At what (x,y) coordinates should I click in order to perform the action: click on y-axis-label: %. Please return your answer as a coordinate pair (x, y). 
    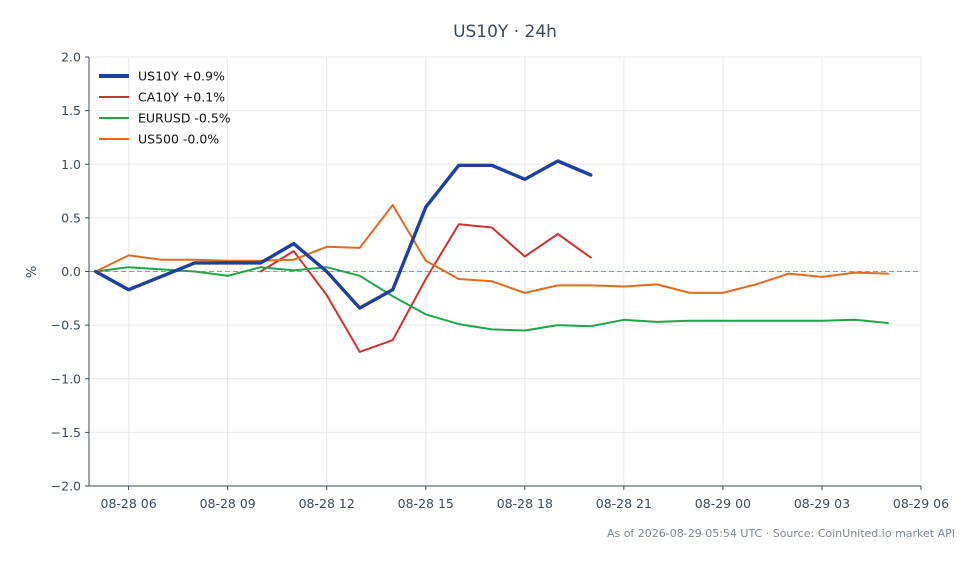
    Looking at the image, I should click on (32, 272).